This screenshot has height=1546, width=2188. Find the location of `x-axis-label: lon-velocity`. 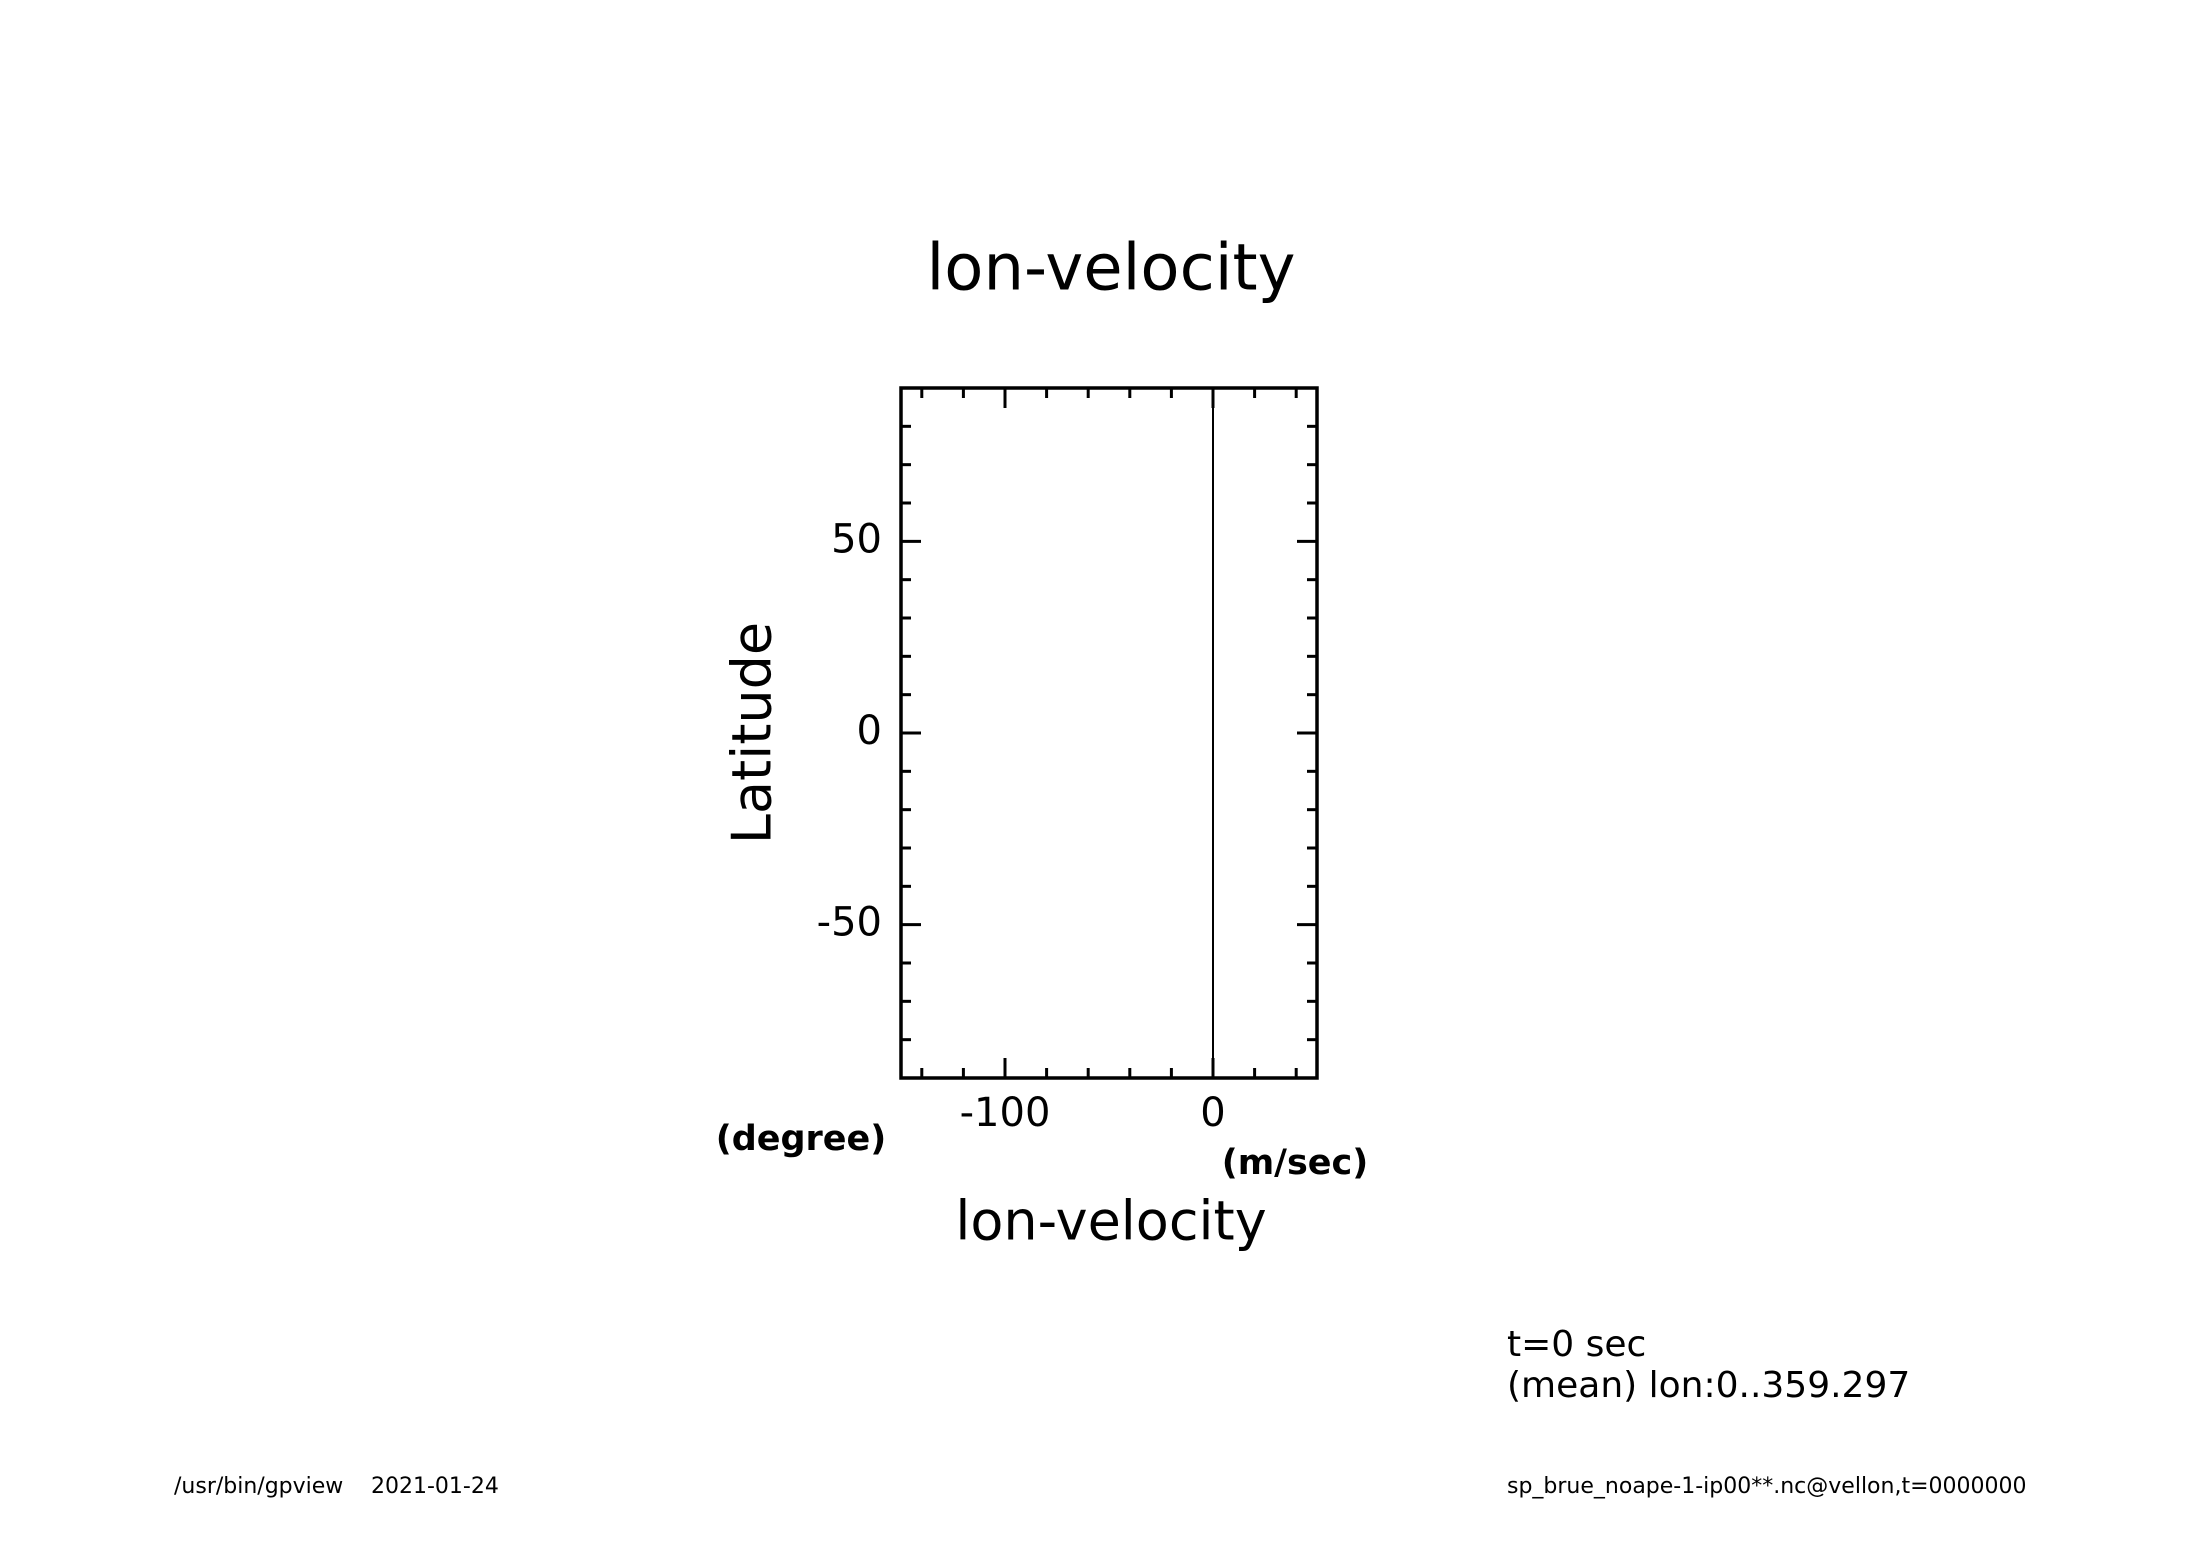

x-axis-label: lon-velocity is located at coordinates (1110, 1221).